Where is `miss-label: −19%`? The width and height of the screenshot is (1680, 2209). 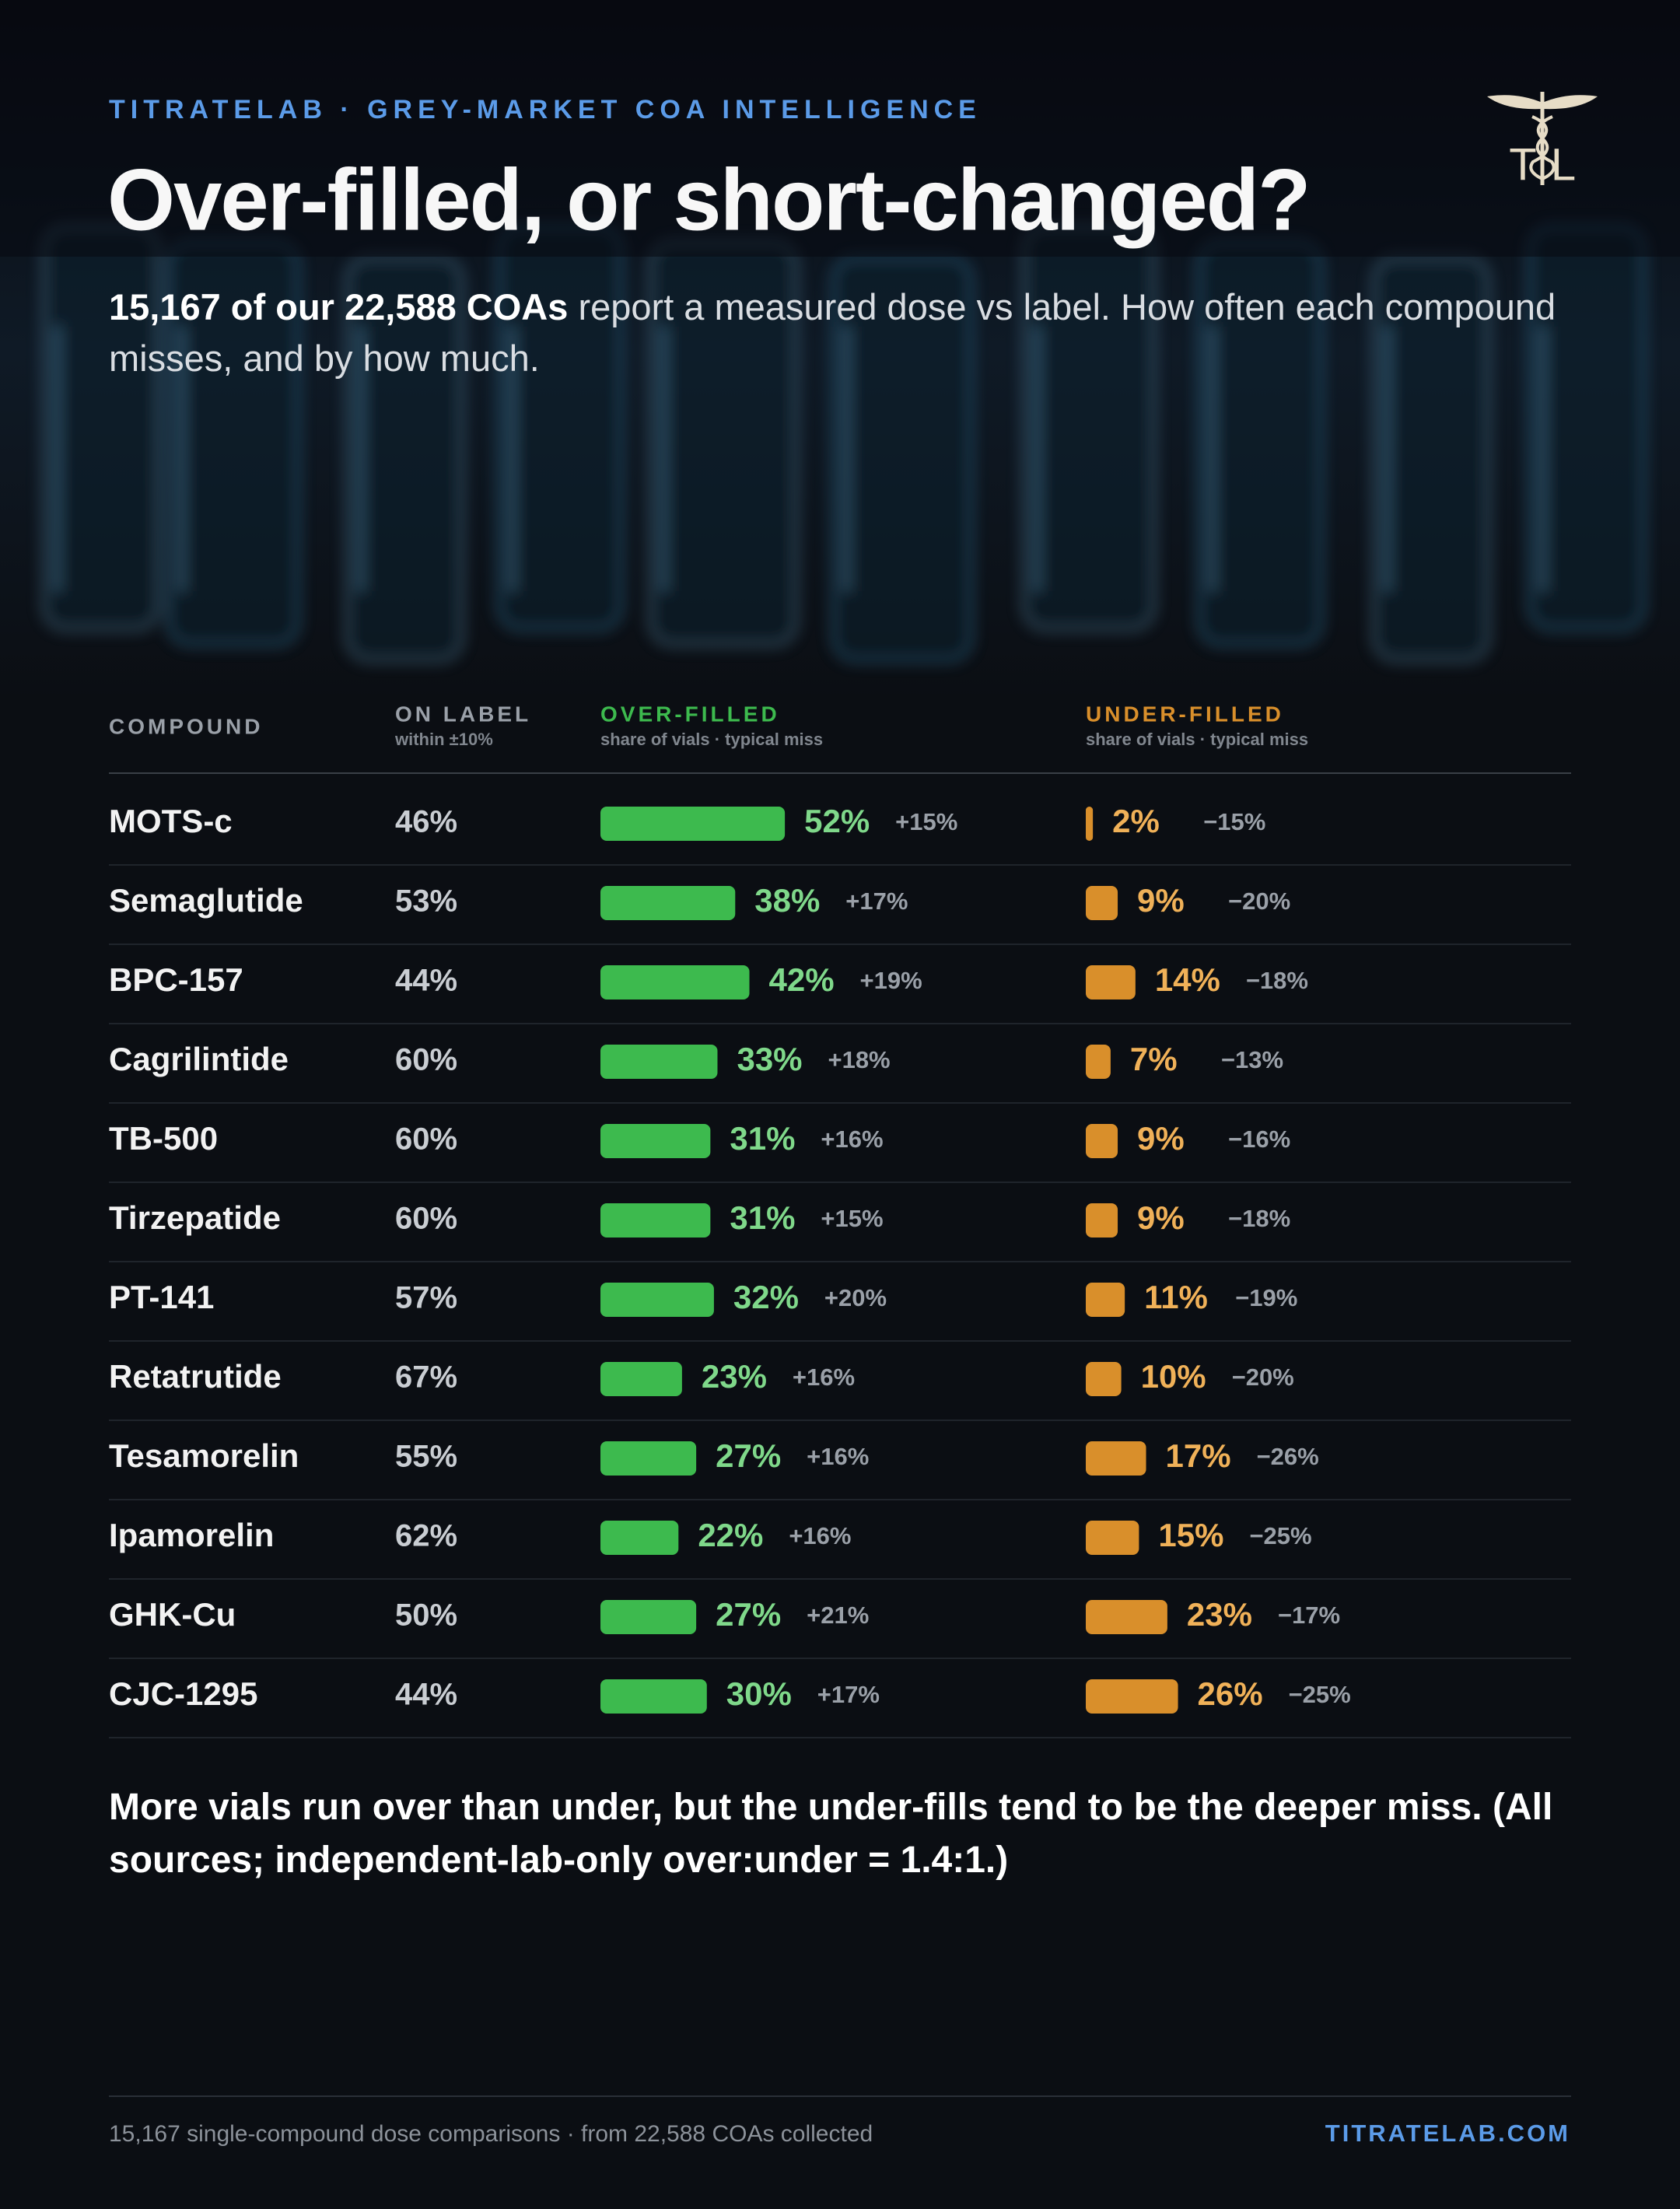 miss-label: −19% is located at coordinates (1266, 1297).